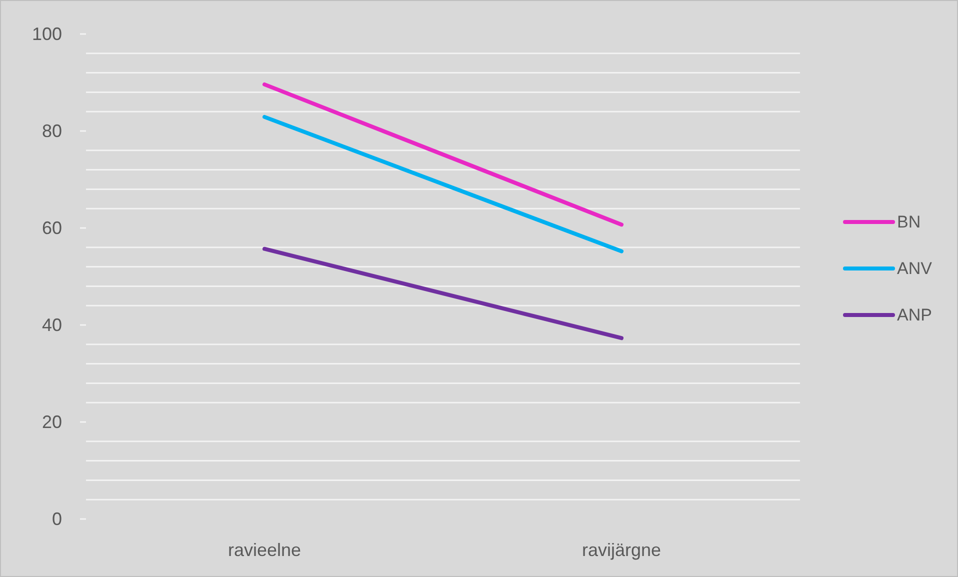  Describe the element at coordinates (47, 34) in the screenshot. I see `y-tick-label: 100` at that location.